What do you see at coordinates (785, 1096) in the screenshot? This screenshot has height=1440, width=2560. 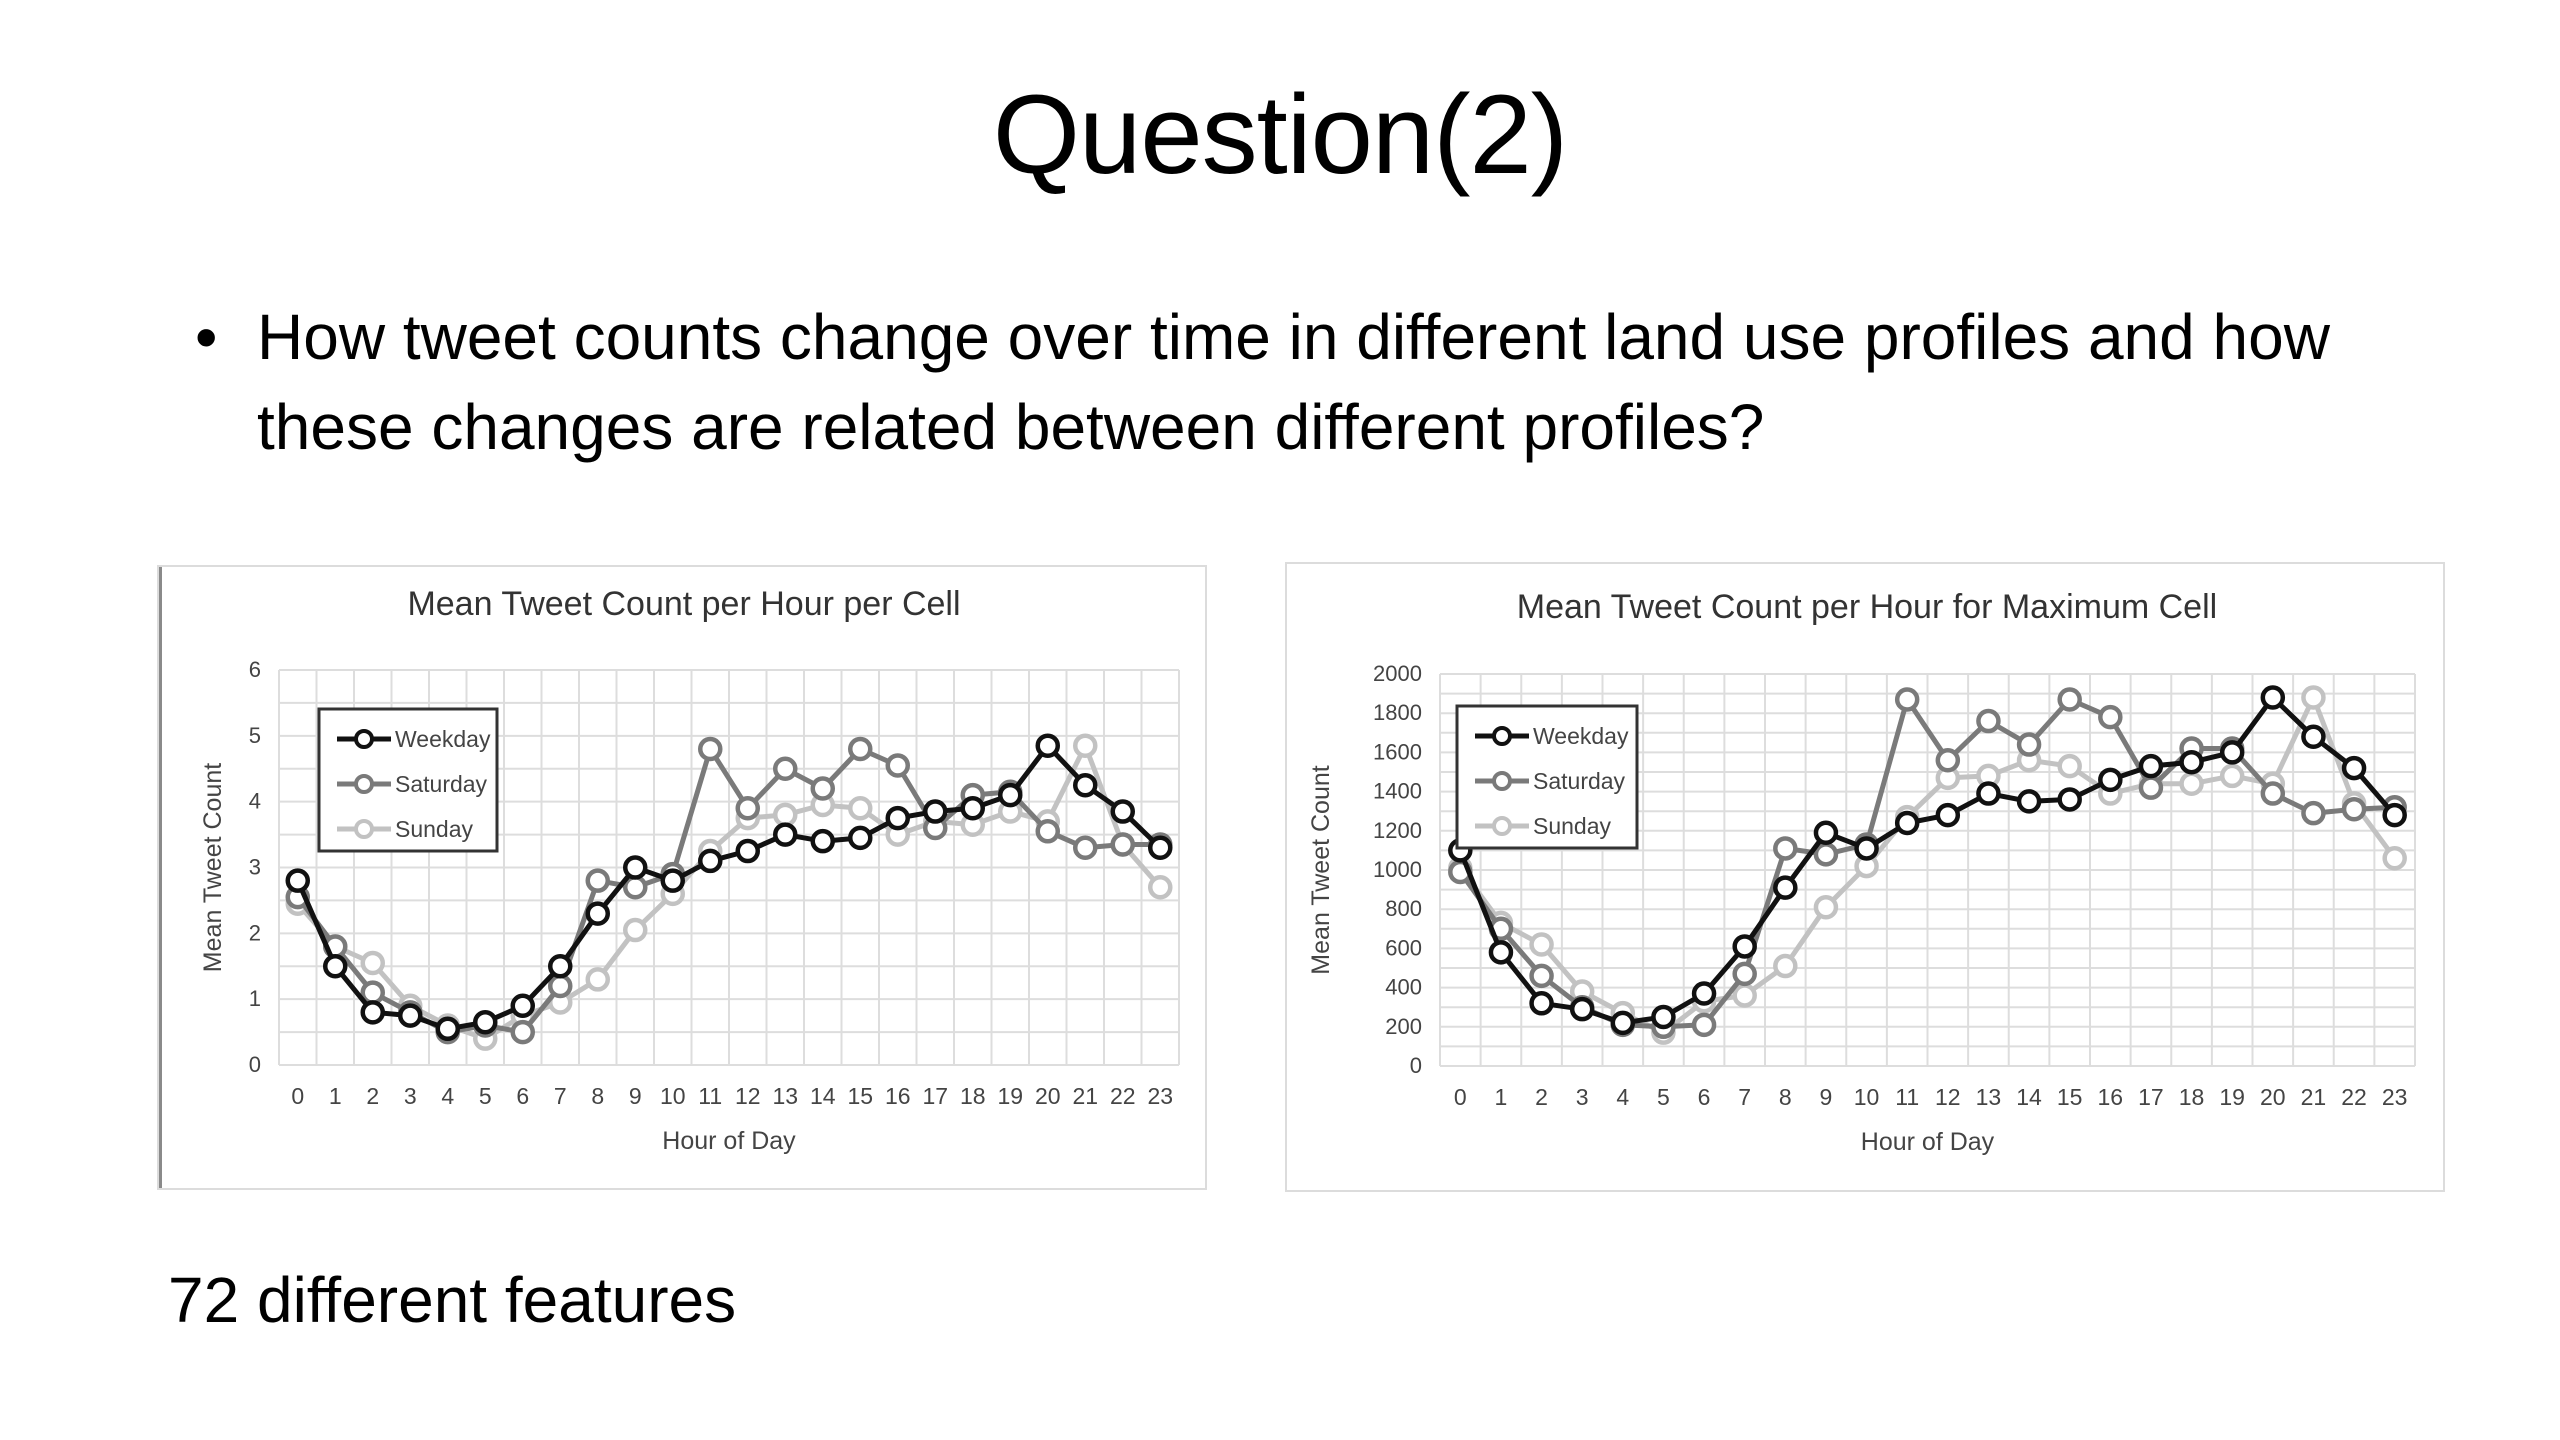 I see `x-tick-label: 13` at bounding box center [785, 1096].